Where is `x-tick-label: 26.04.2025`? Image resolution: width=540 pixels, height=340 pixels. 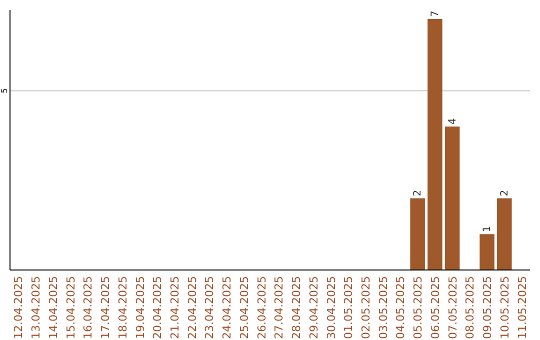
x-tick-label: 26.04.2025 is located at coordinates (261, 307).